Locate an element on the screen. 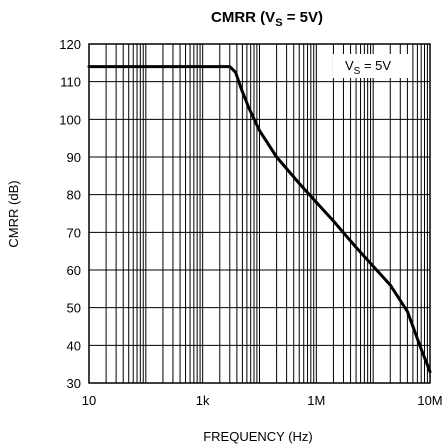 This screenshot has width=446, height=447. y-tick-label: 110 is located at coordinates (70, 82).